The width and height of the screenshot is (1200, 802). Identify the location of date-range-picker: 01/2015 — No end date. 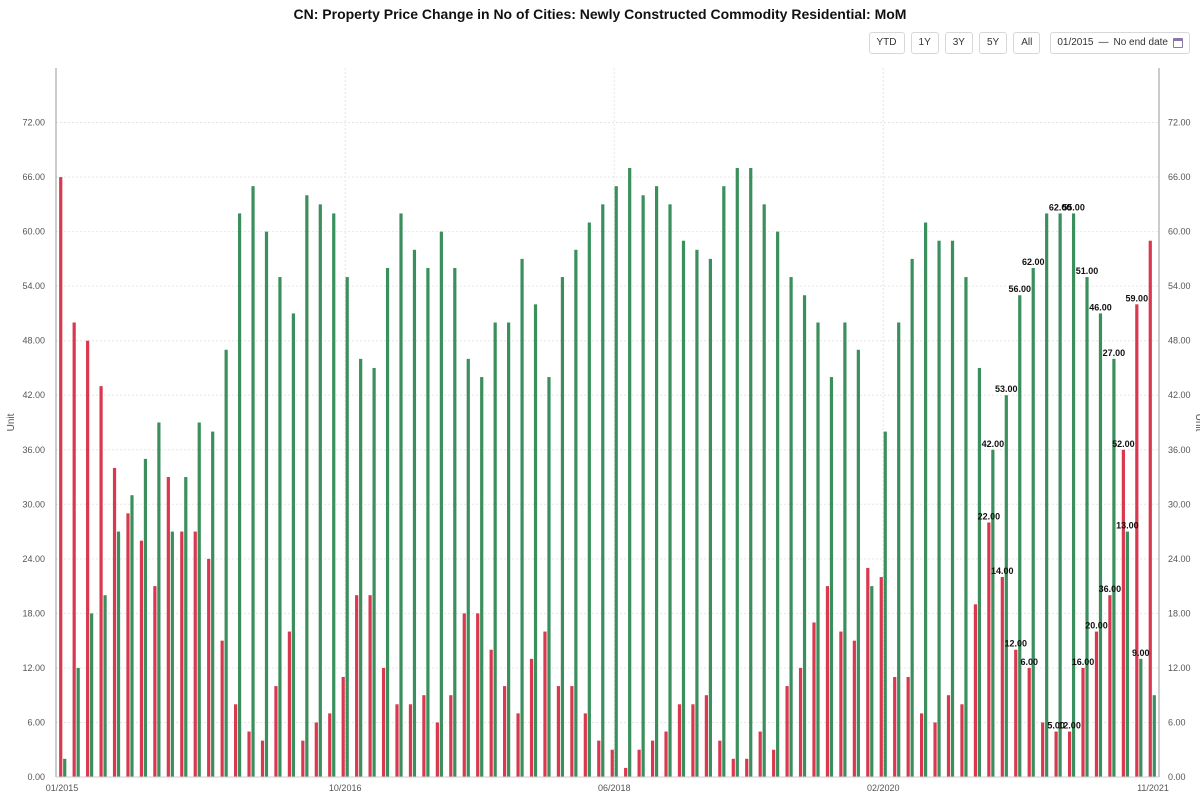
(1120, 43).